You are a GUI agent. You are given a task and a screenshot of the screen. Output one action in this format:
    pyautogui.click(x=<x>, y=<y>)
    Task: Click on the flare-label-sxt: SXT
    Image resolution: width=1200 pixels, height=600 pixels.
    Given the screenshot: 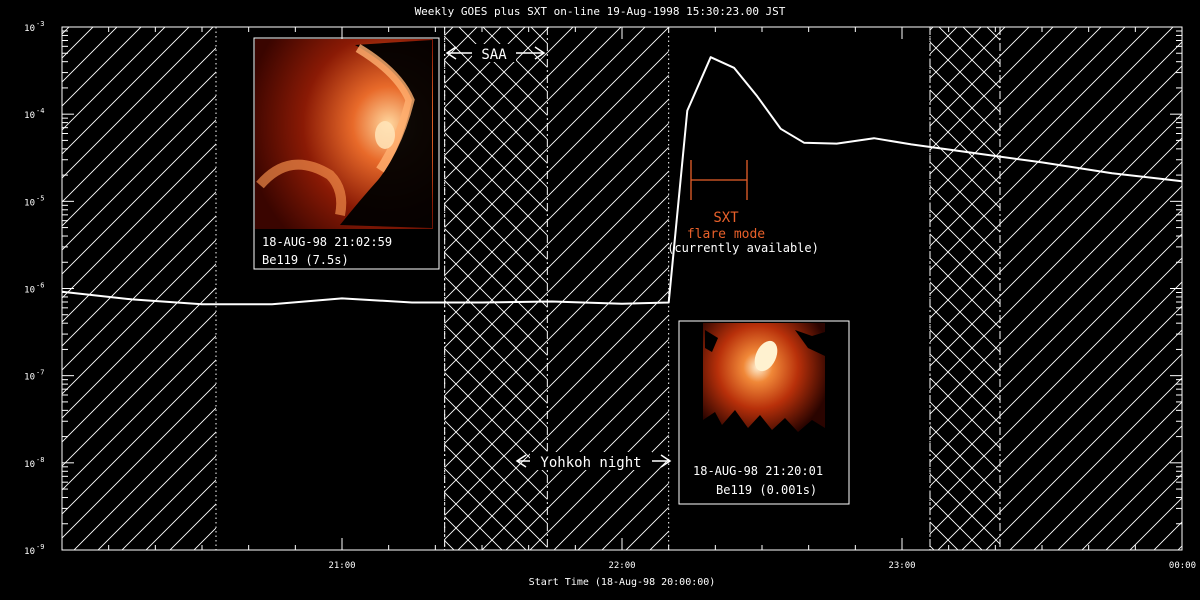 What is the action you would take?
    pyautogui.click(x=726, y=218)
    